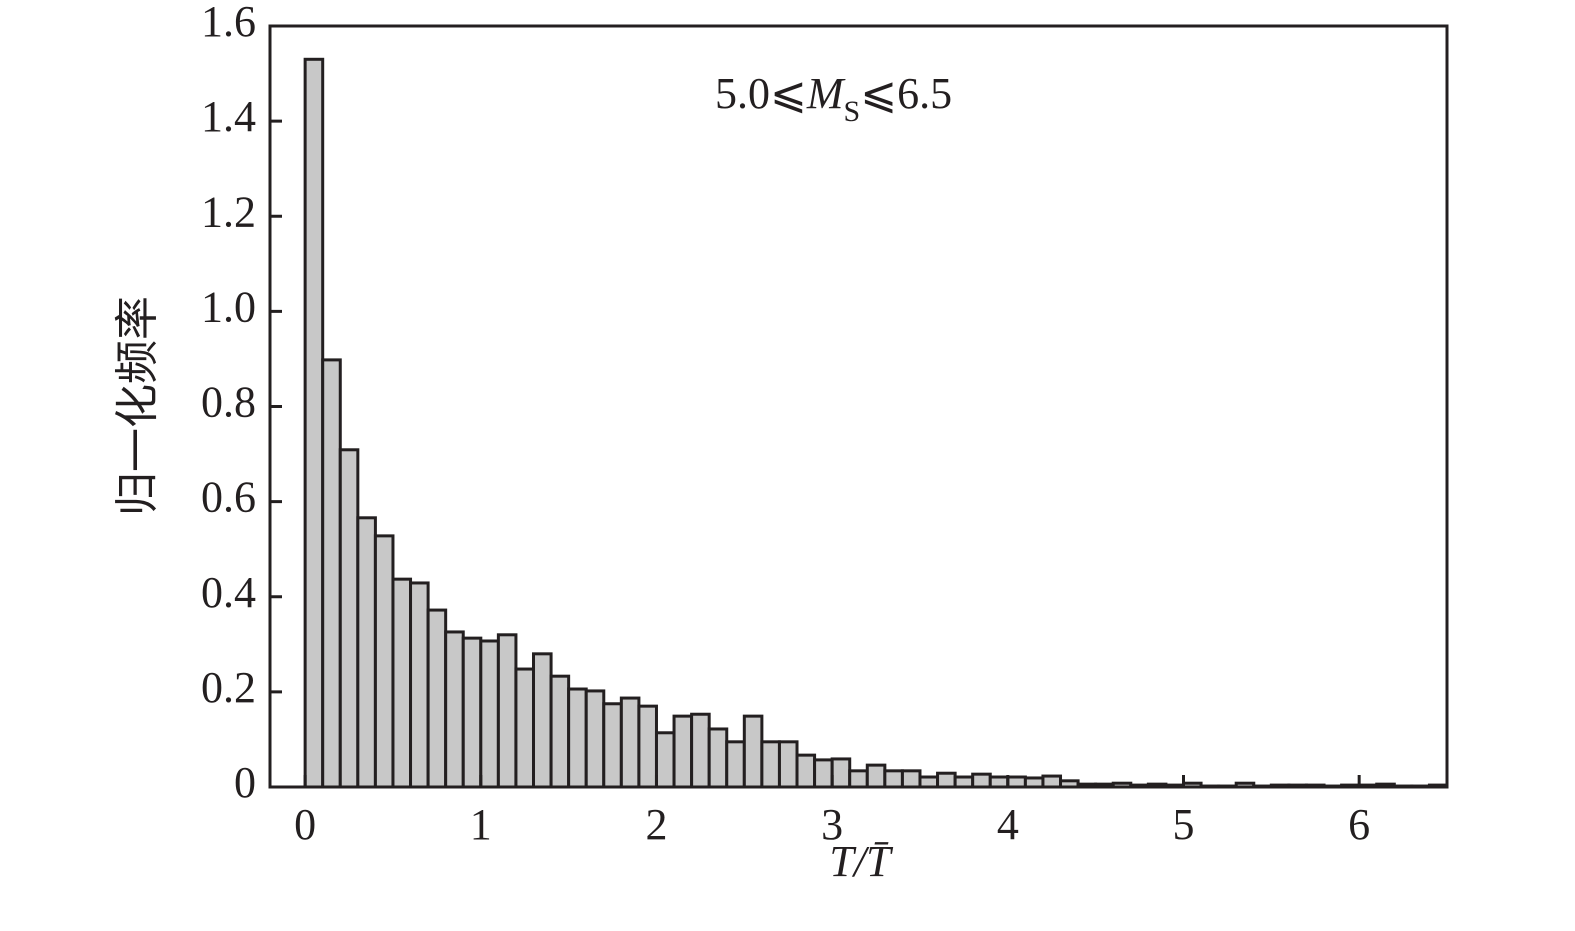 The width and height of the screenshot is (1575, 931). What do you see at coordinates (1183, 824) in the screenshot?
I see `x-tick-label: 5` at bounding box center [1183, 824].